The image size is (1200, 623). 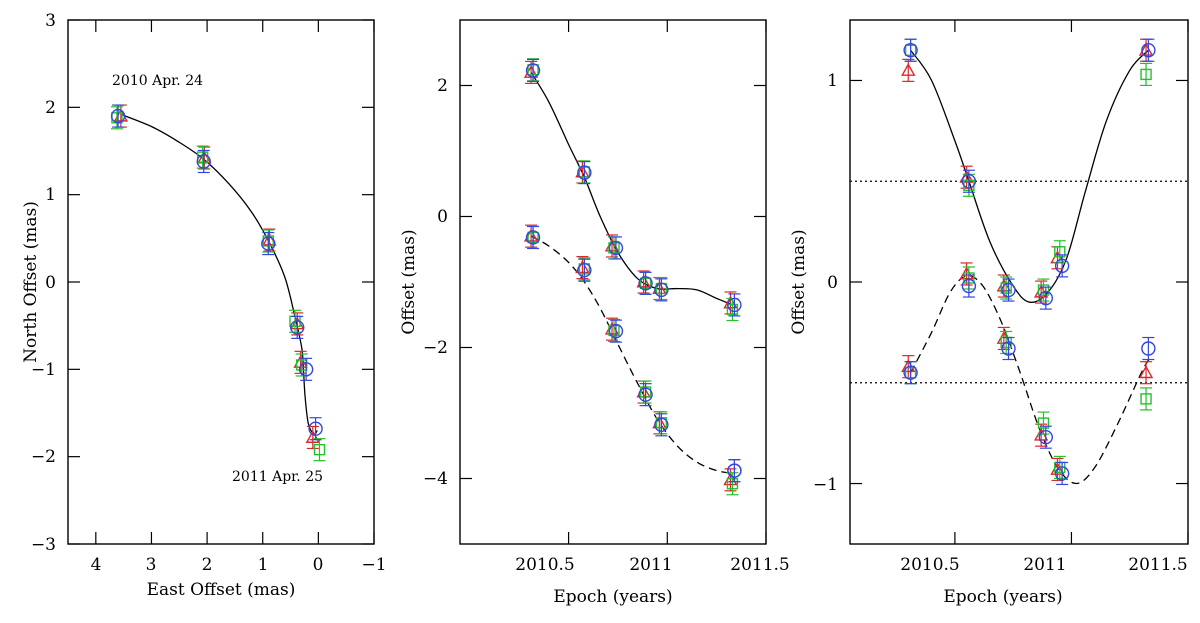 I want to click on p3-ylabel: Offset (mas), so click(x=799, y=281).